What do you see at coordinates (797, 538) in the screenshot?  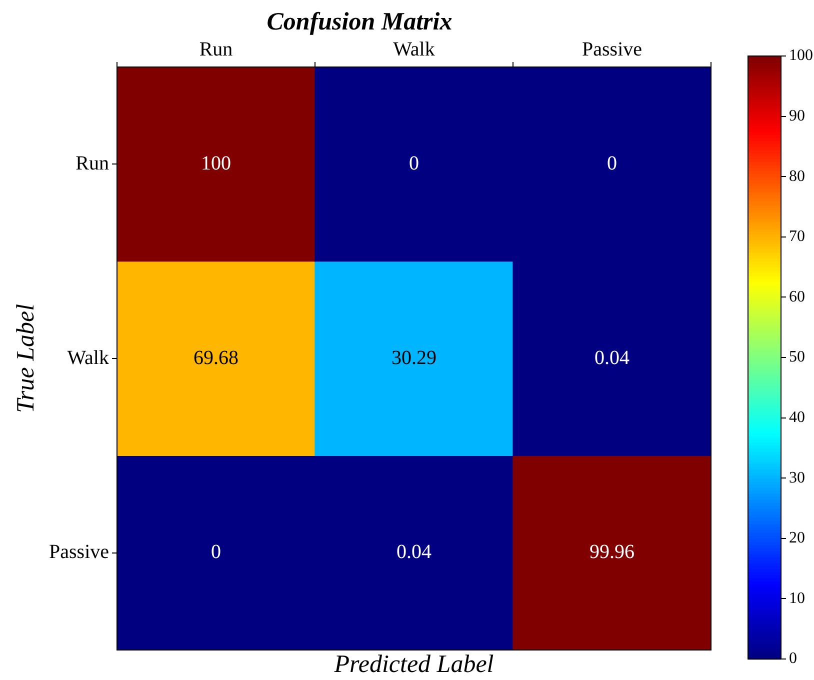 I see `color-bar-label: 20` at bounding box center [797, 538].